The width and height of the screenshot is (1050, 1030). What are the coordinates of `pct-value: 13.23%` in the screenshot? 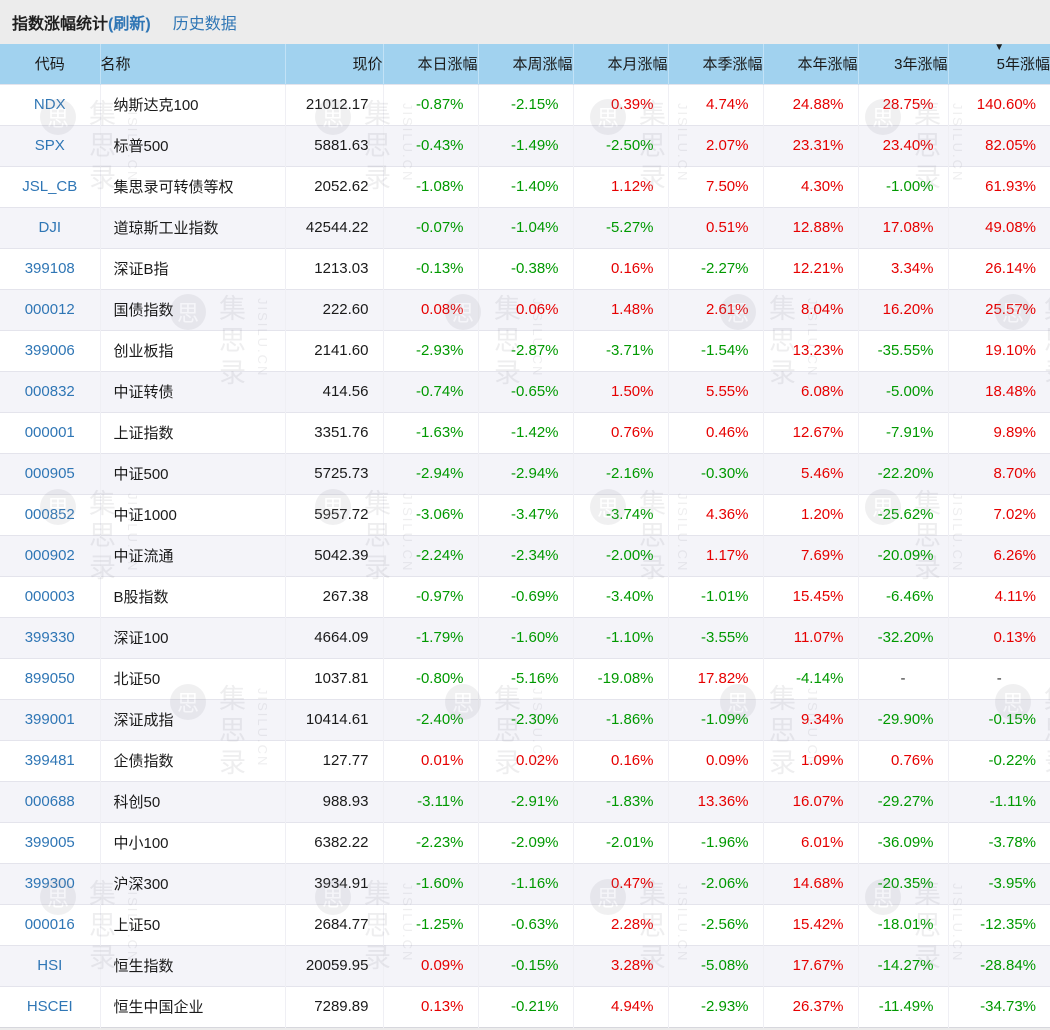 It's located at (810, 350).